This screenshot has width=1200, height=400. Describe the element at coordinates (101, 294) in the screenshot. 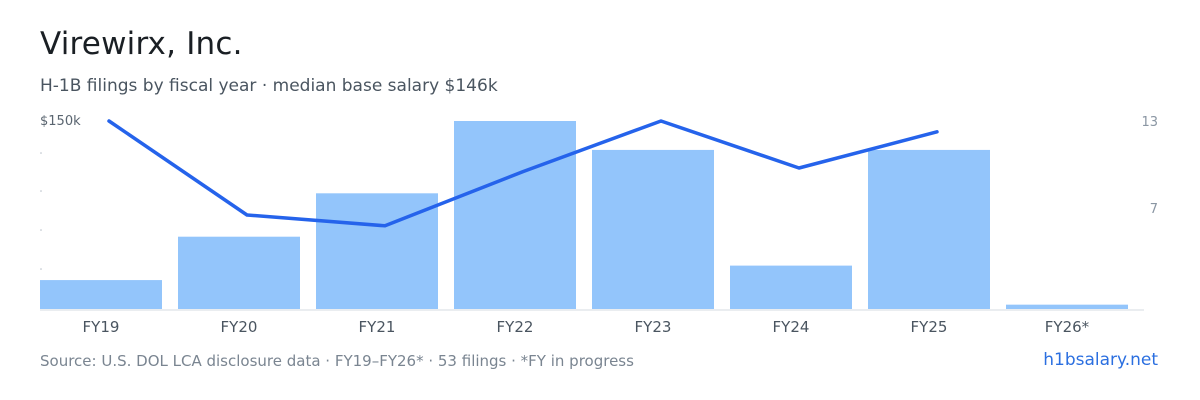

I see `bar-fy19` at that location.